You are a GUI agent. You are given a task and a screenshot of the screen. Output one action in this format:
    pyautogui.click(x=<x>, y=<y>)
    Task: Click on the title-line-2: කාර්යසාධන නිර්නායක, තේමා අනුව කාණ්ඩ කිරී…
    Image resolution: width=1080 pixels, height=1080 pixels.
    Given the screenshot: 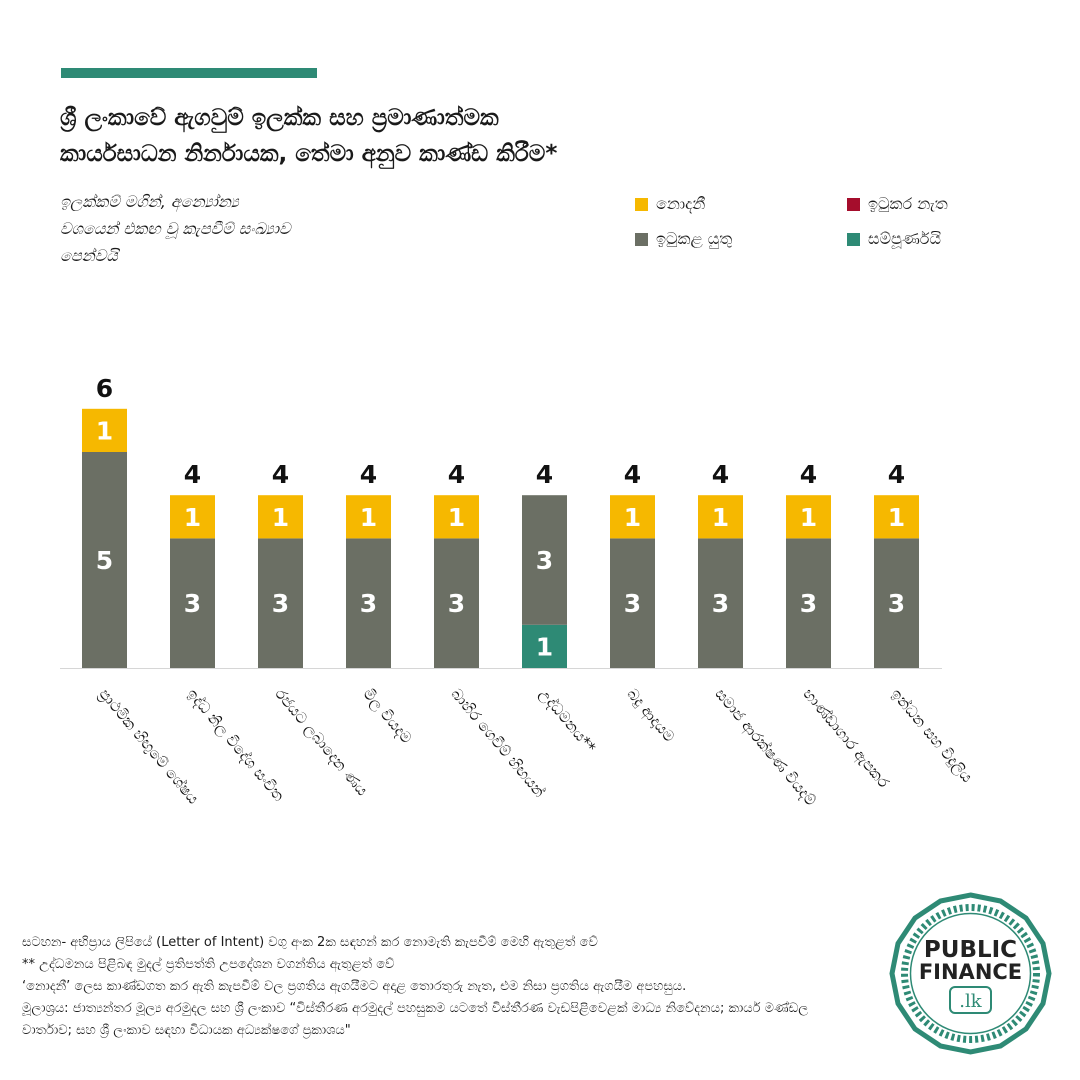 What is the action you would take?
    pyautogui.click(x=309, y=154)
    